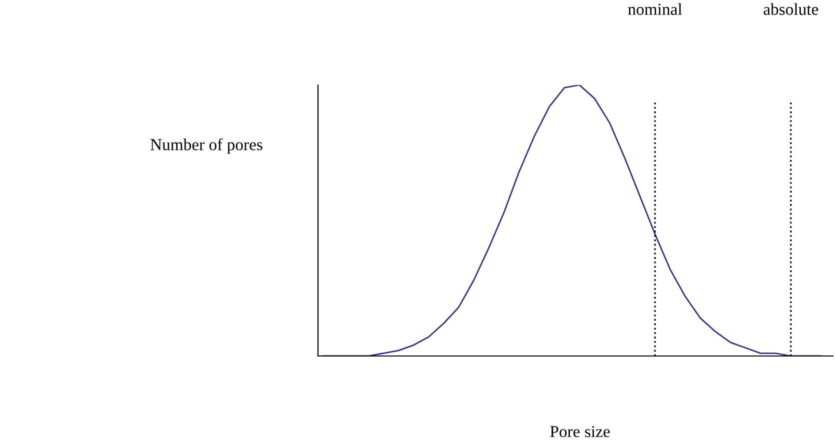 The height and width of the screenshot is (448, 835). Describe the element at coordinates (791, 9) in the screenshot. I see `x-tick-label: absolute` at that location.